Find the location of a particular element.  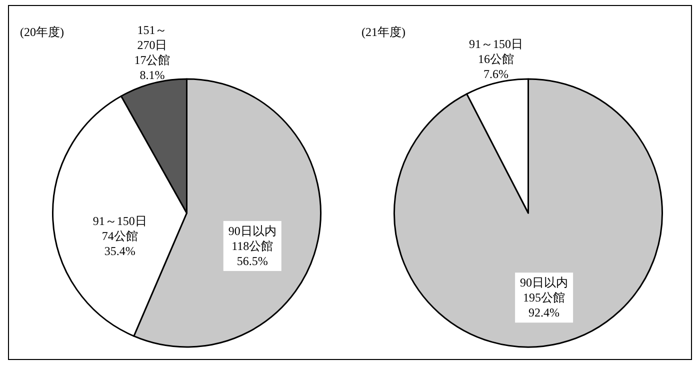

data-label: 16公館 7.6% is located at coordinates (496, 67).